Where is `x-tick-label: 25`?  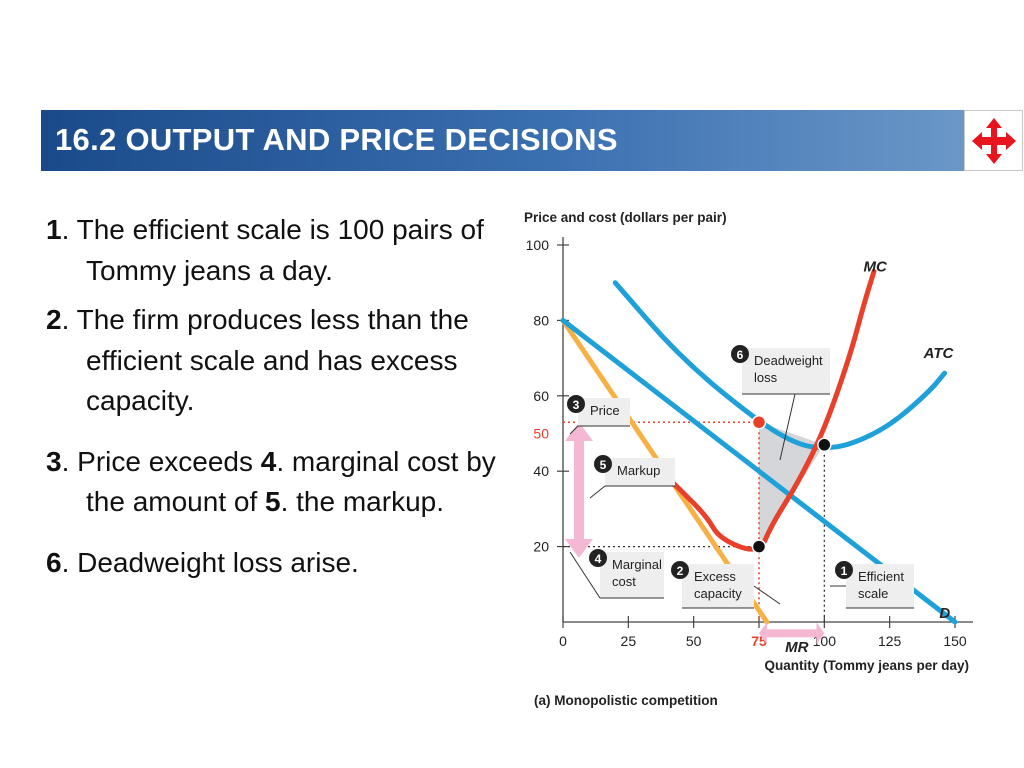 x-tick-label: 25 is located at coordinates (629, 641).